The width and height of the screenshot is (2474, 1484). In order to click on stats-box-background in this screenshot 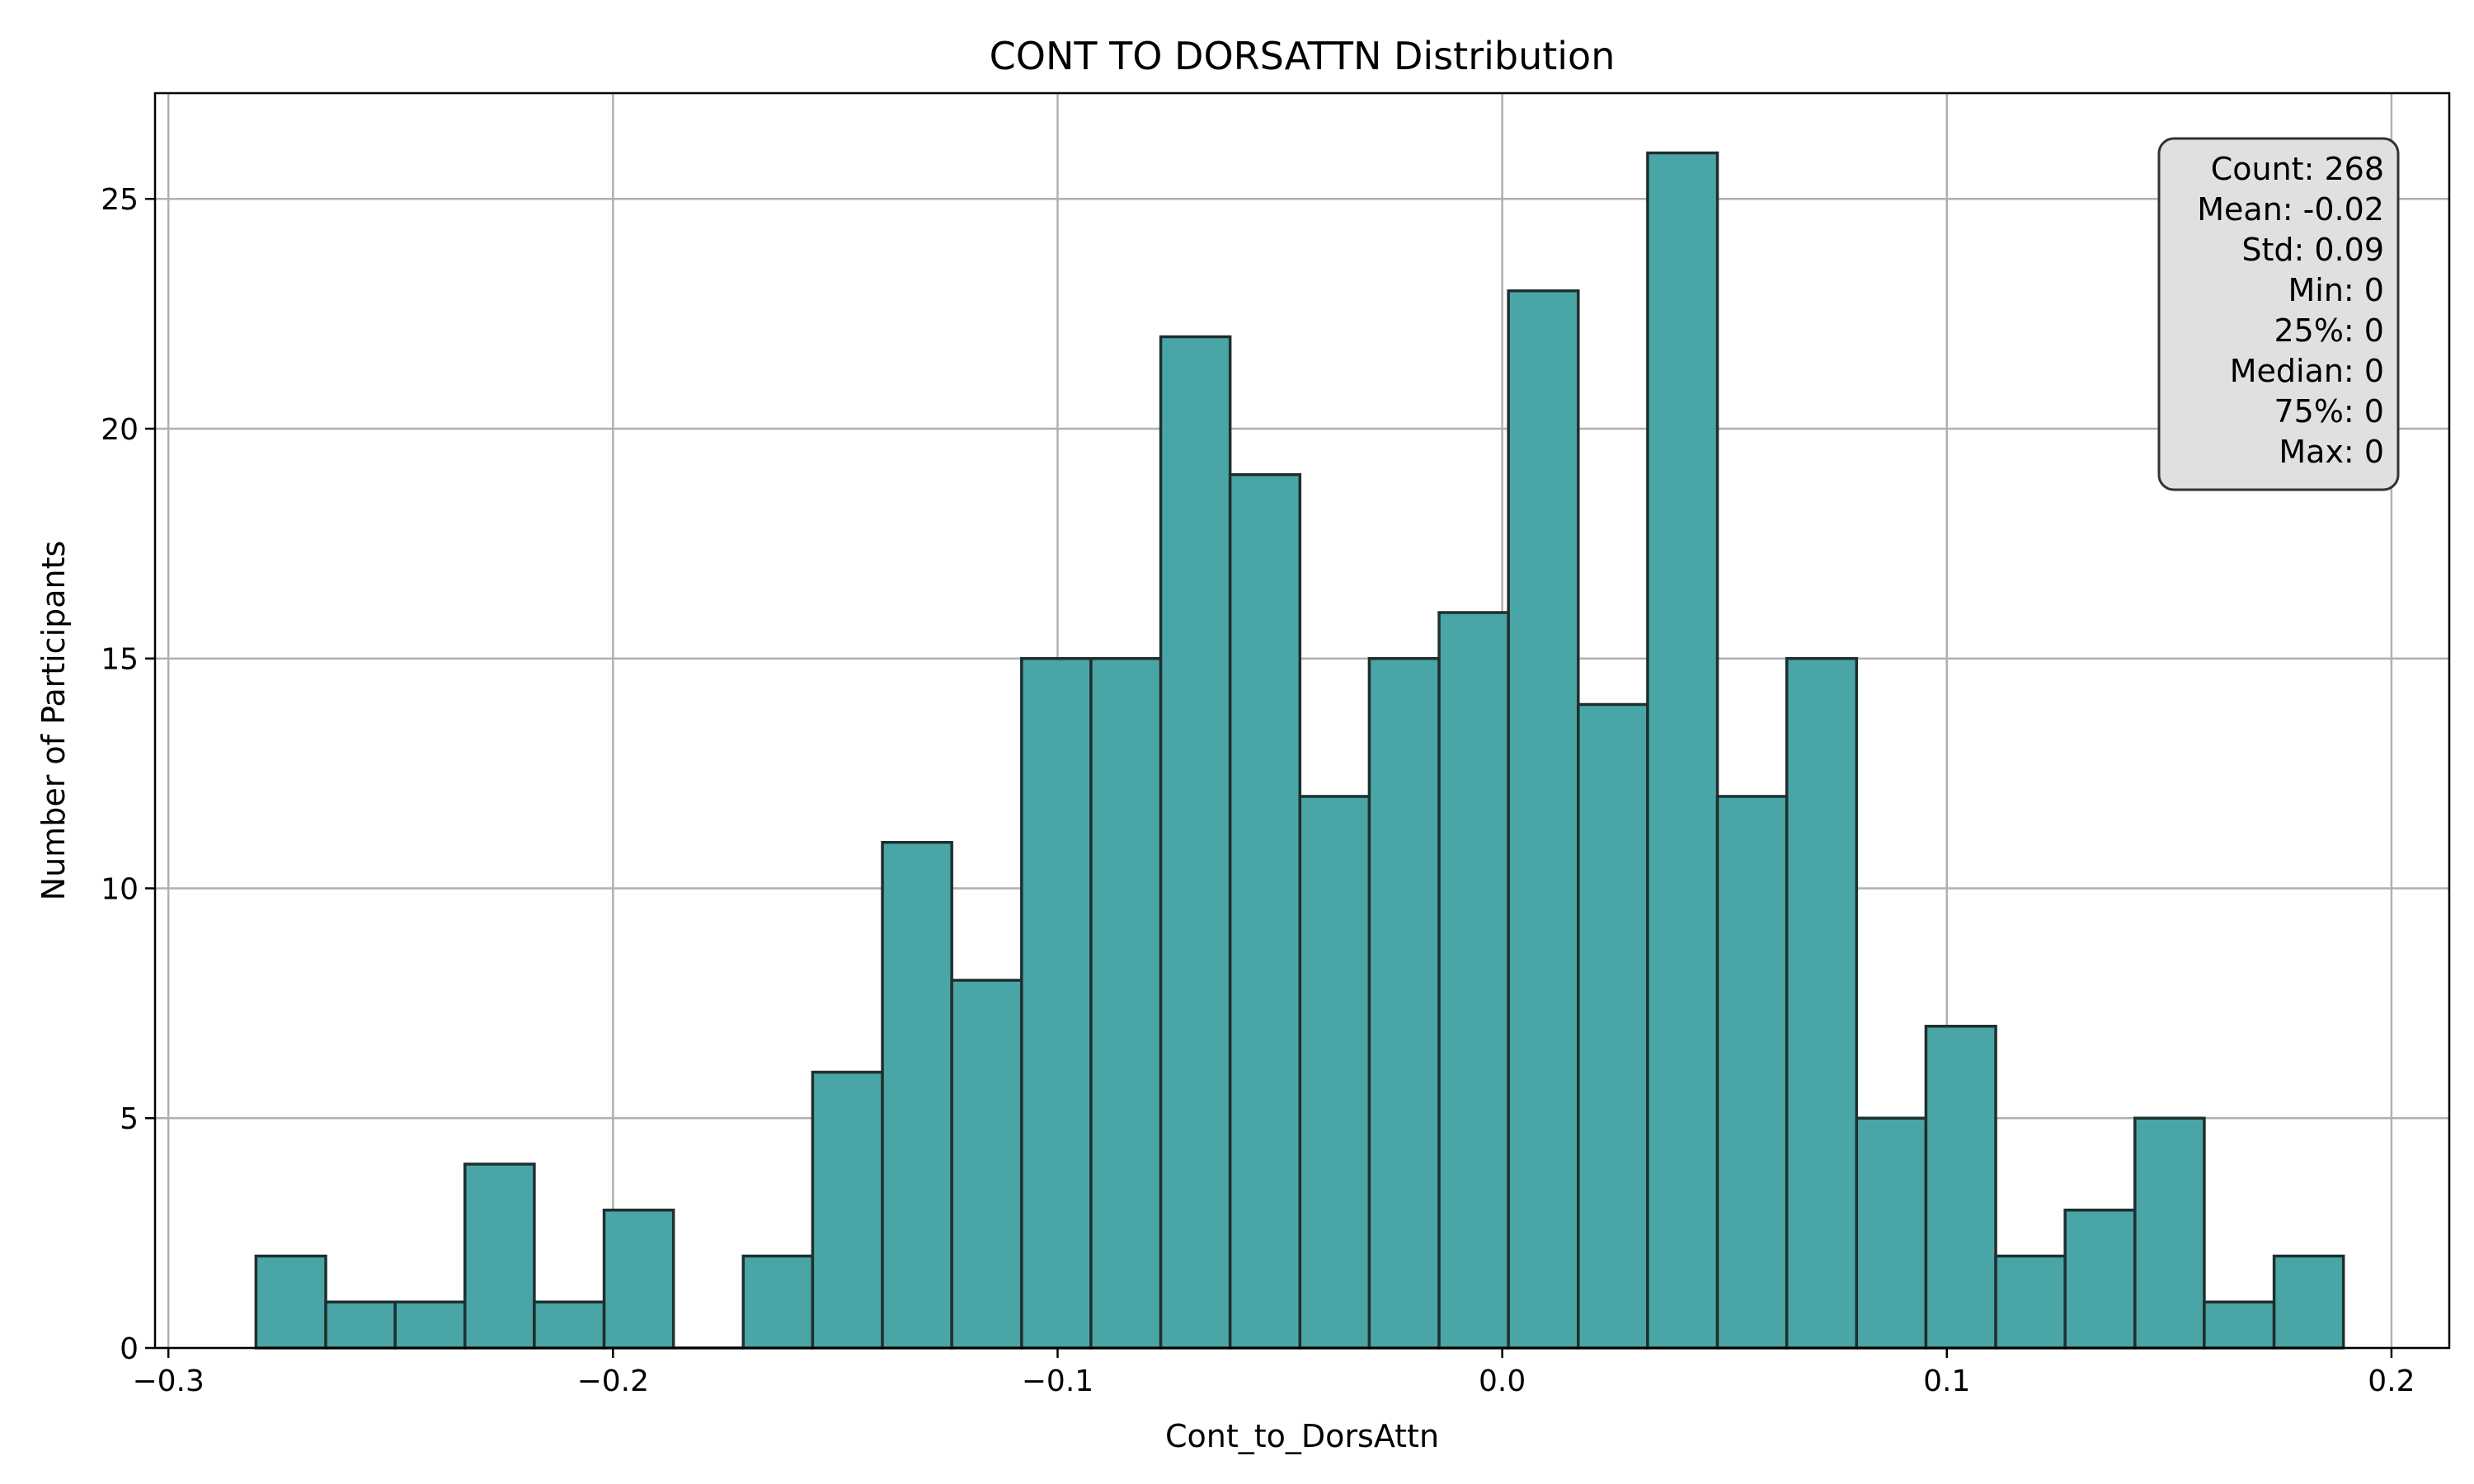, I will do `click(2278, 314)`.